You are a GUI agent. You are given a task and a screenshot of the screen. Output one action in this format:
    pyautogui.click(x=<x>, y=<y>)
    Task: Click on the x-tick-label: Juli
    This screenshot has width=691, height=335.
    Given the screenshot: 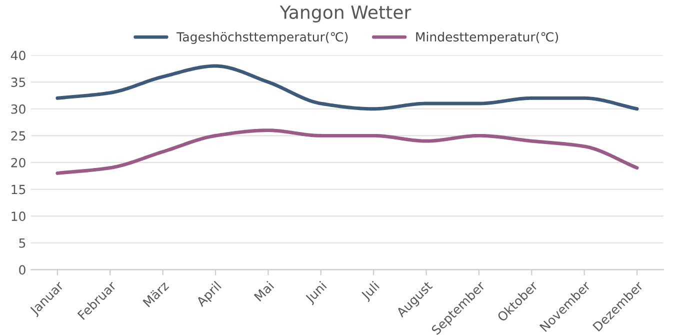 What is the action you would take?
    pyautogui.click(x=371, y=291)
    